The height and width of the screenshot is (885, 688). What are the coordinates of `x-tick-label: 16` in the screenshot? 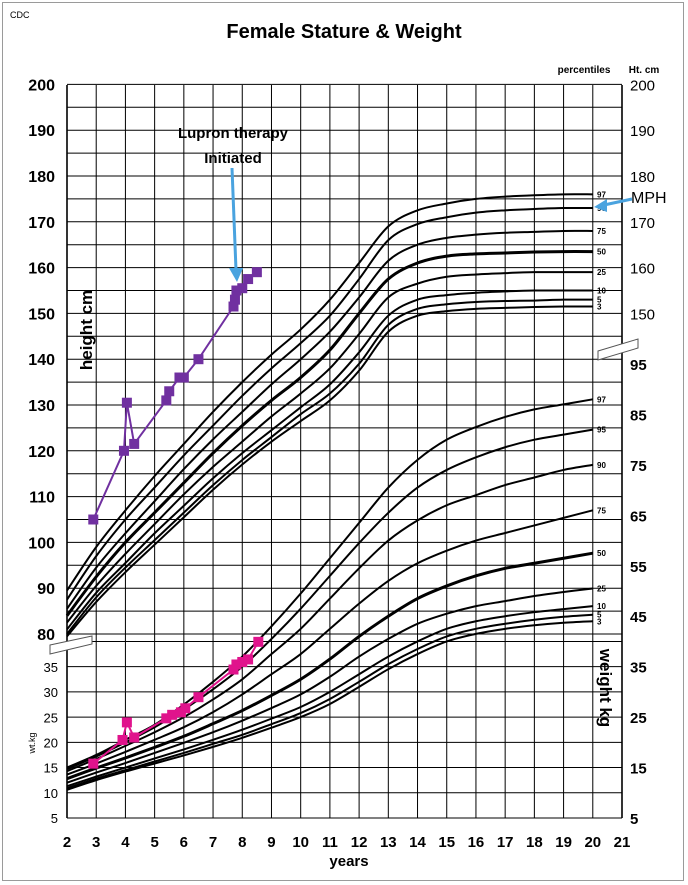 It's located at (476, 842).